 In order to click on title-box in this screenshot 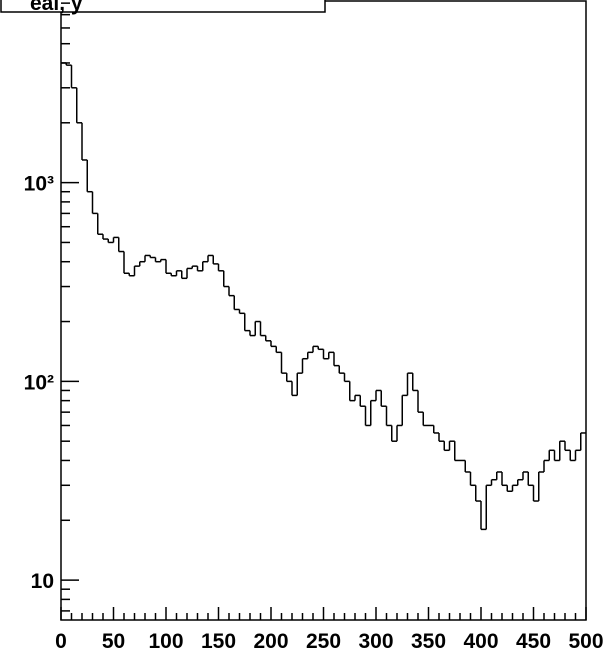, I will do `click(163, 6)`.